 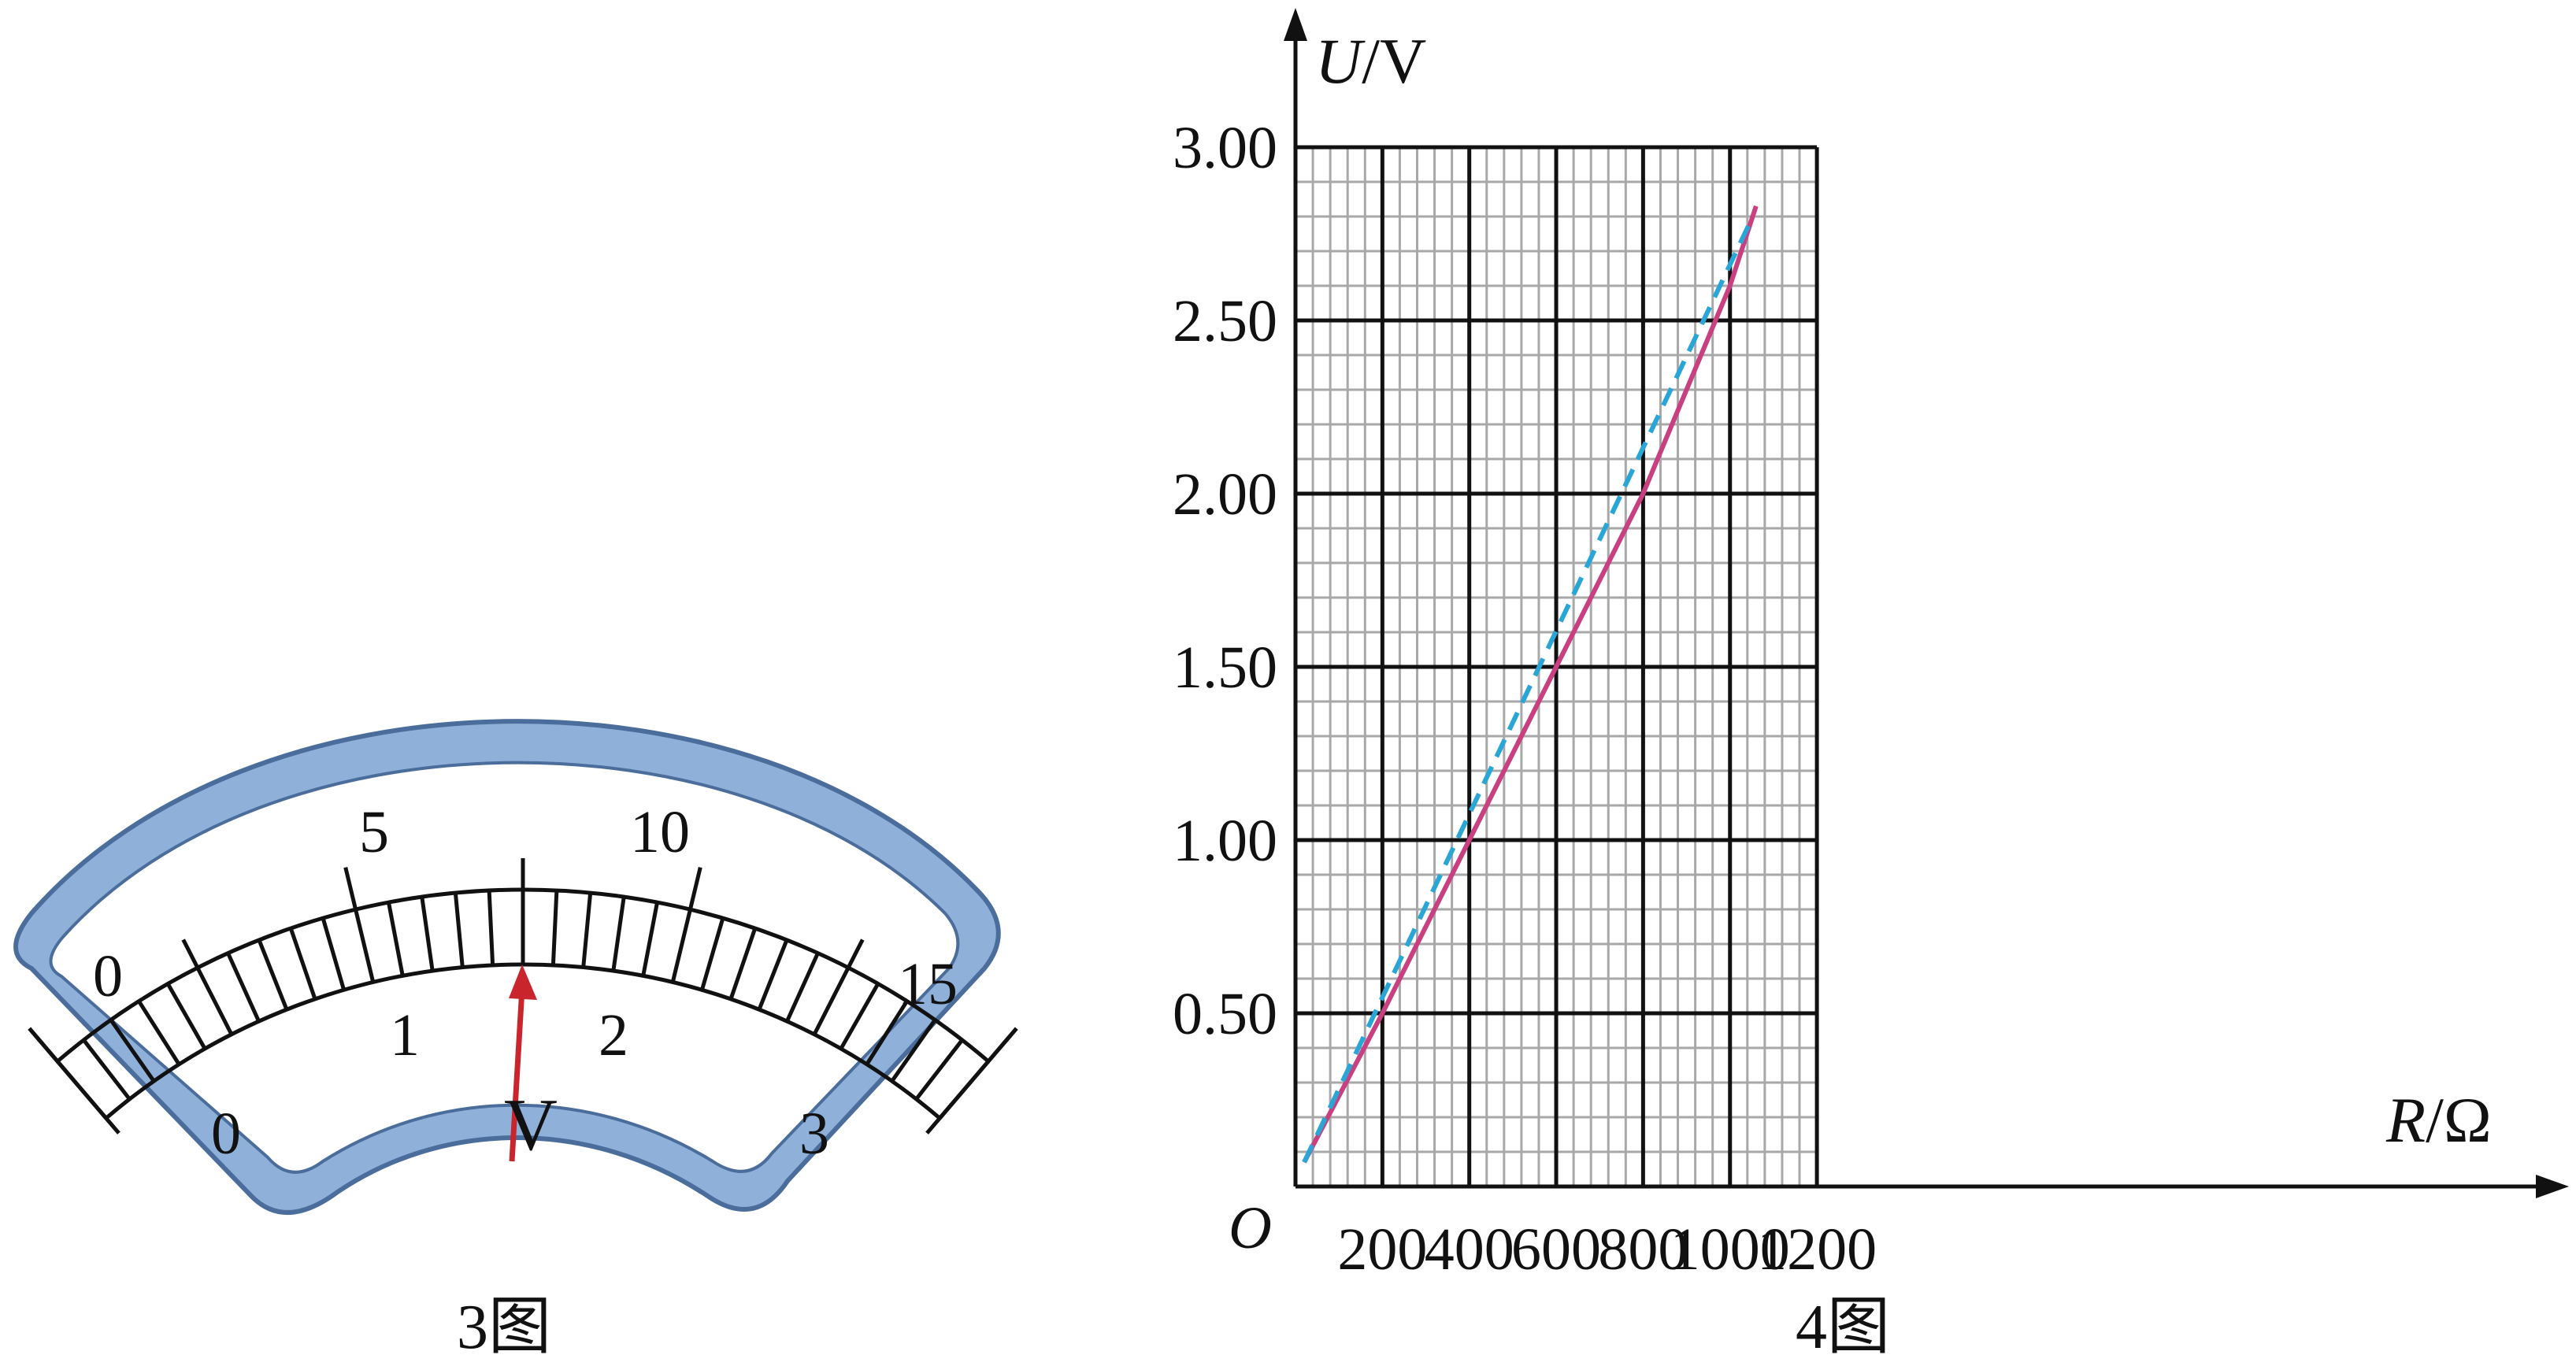 What do you see at coordinates (814, 1134) in the screenshot?
I see `lower-label-3: 3` at bounding box center [814, 1134].